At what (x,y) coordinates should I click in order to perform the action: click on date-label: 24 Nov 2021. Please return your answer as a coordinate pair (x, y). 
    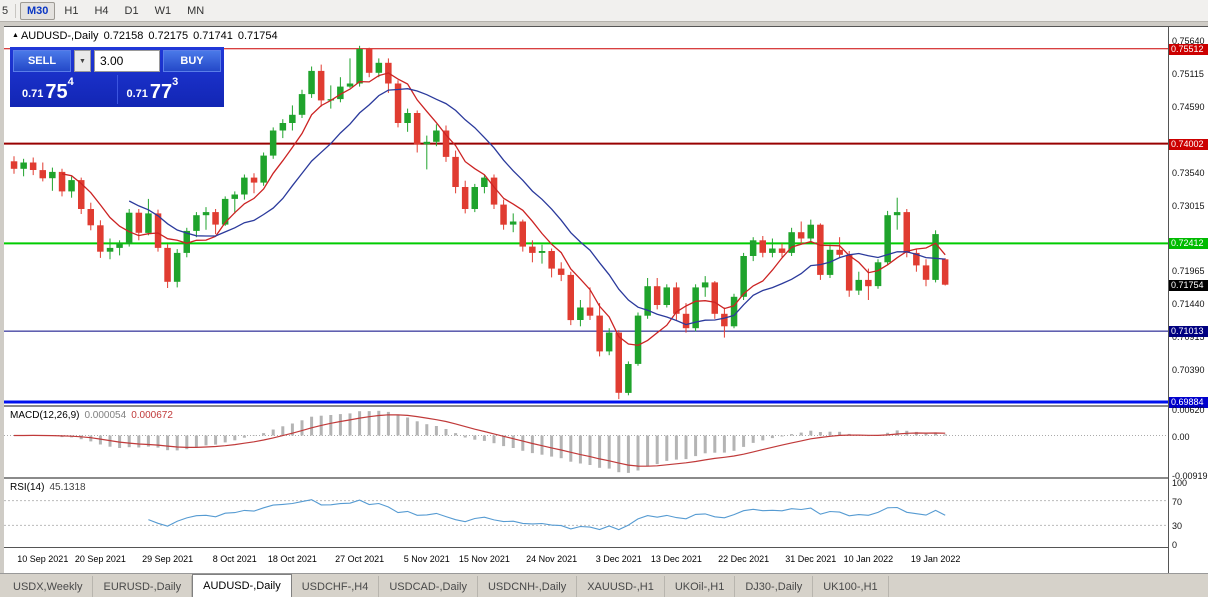
    Looking at the image, I should click on (552, 559).